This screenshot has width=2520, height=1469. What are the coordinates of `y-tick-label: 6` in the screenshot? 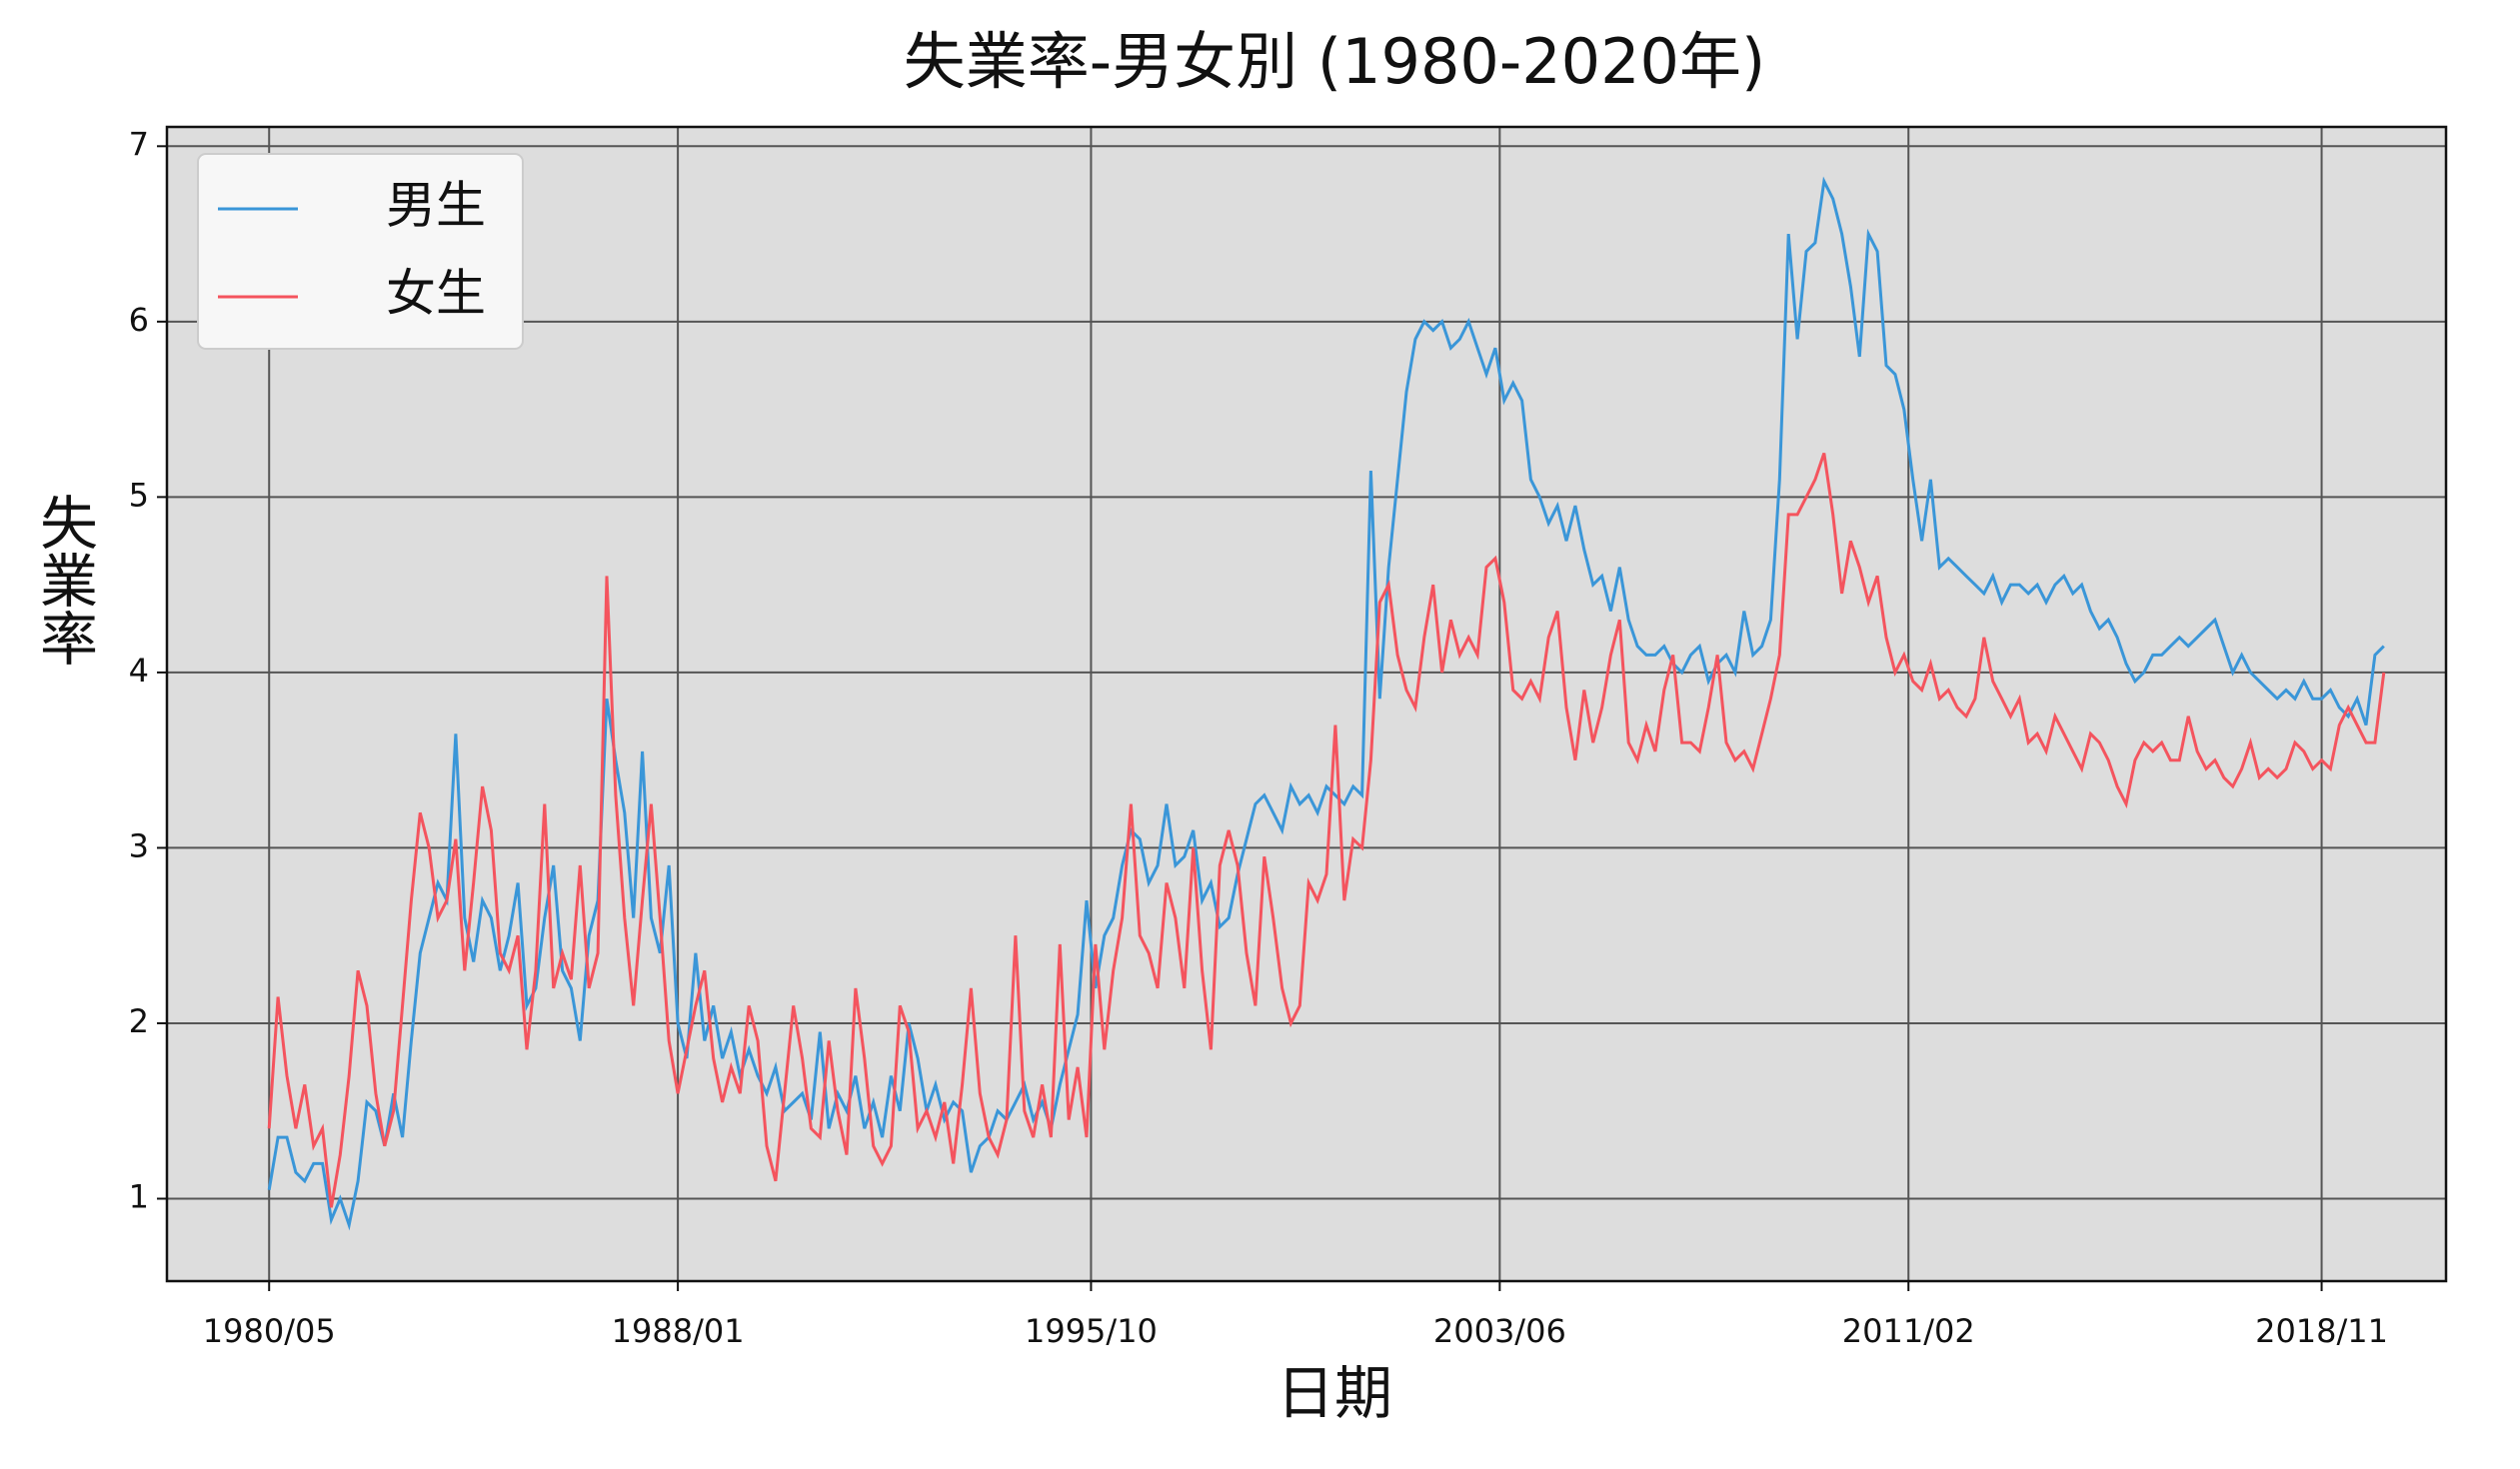 It's located at (139, 320).